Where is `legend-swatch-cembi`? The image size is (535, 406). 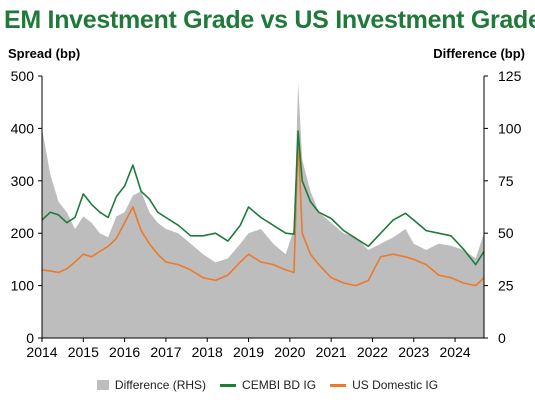
legend-swatch-cembi is located at coordinates (228, 385).